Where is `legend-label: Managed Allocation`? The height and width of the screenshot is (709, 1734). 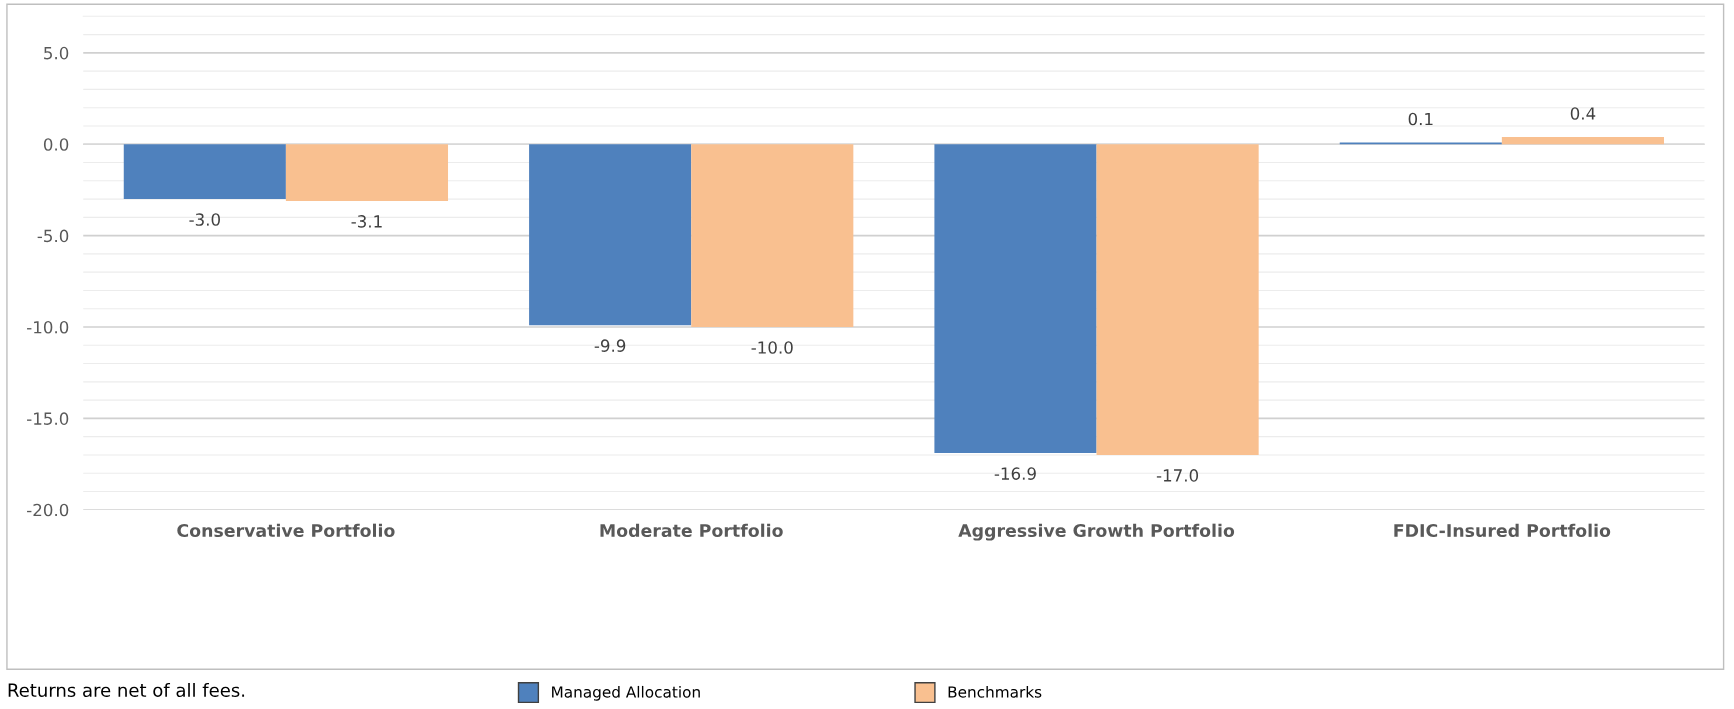 legend-label: Managed Allocation is located at coordinates (626, 693).